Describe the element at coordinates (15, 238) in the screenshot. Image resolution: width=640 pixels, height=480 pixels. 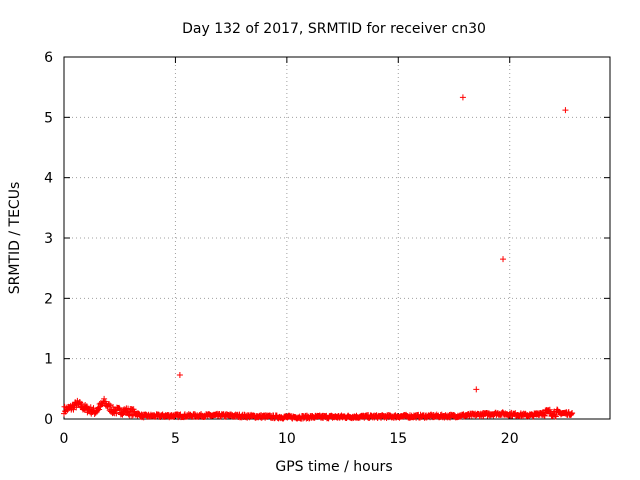
I see `y-axis-label: SRMTID / TECUs` at that location.